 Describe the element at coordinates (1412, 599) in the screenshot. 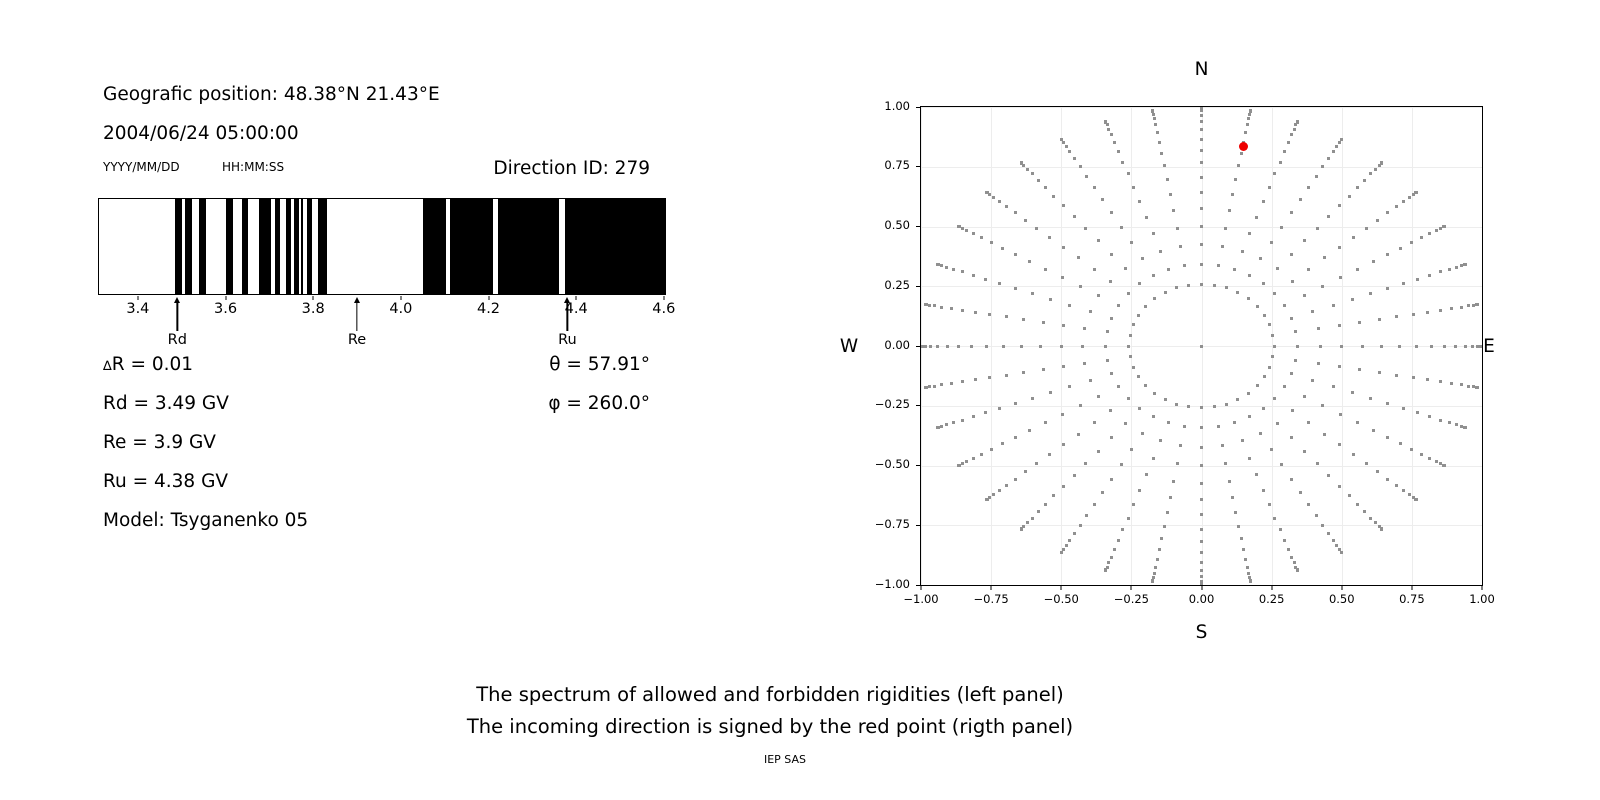

I see `direction-x-tick-label: 0.75` at that location.